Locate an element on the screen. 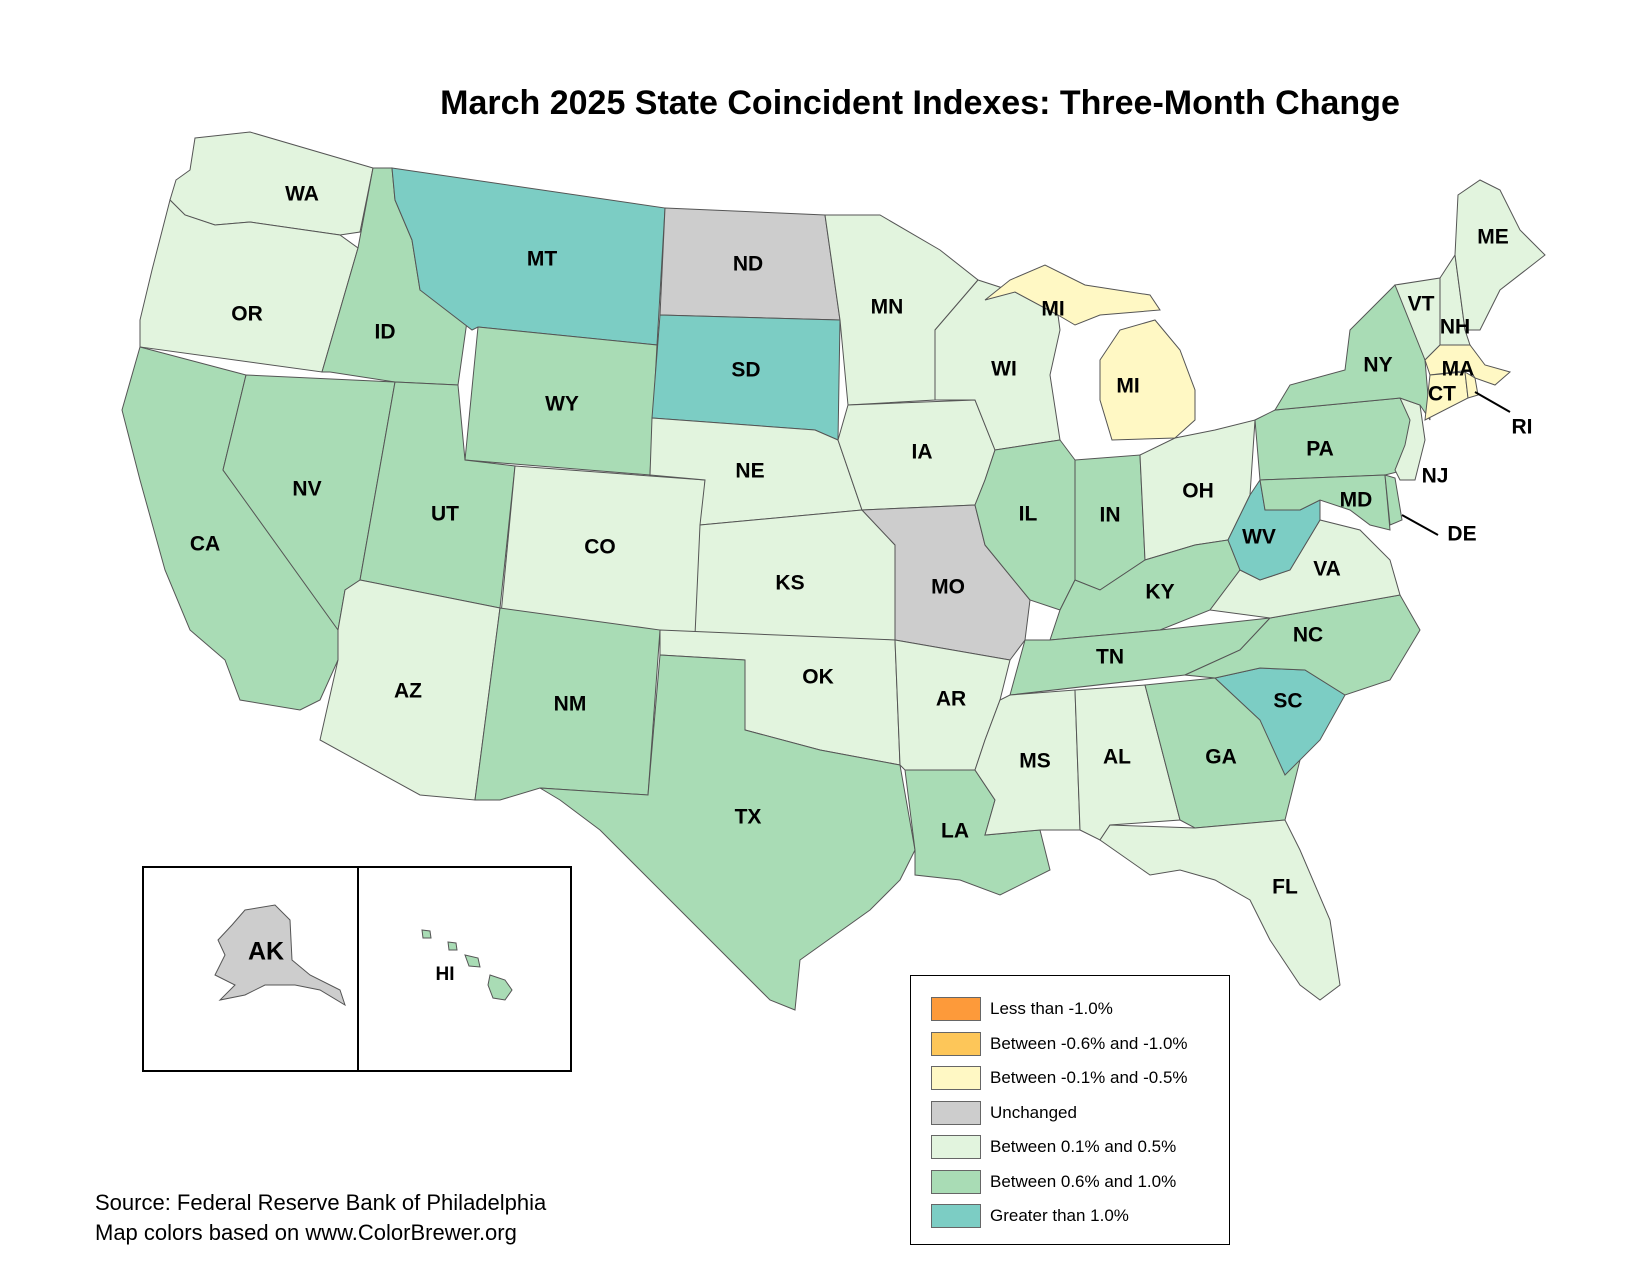 The image size is (1650, 1275). label-sd: SD is located at coordinates (745, 370).